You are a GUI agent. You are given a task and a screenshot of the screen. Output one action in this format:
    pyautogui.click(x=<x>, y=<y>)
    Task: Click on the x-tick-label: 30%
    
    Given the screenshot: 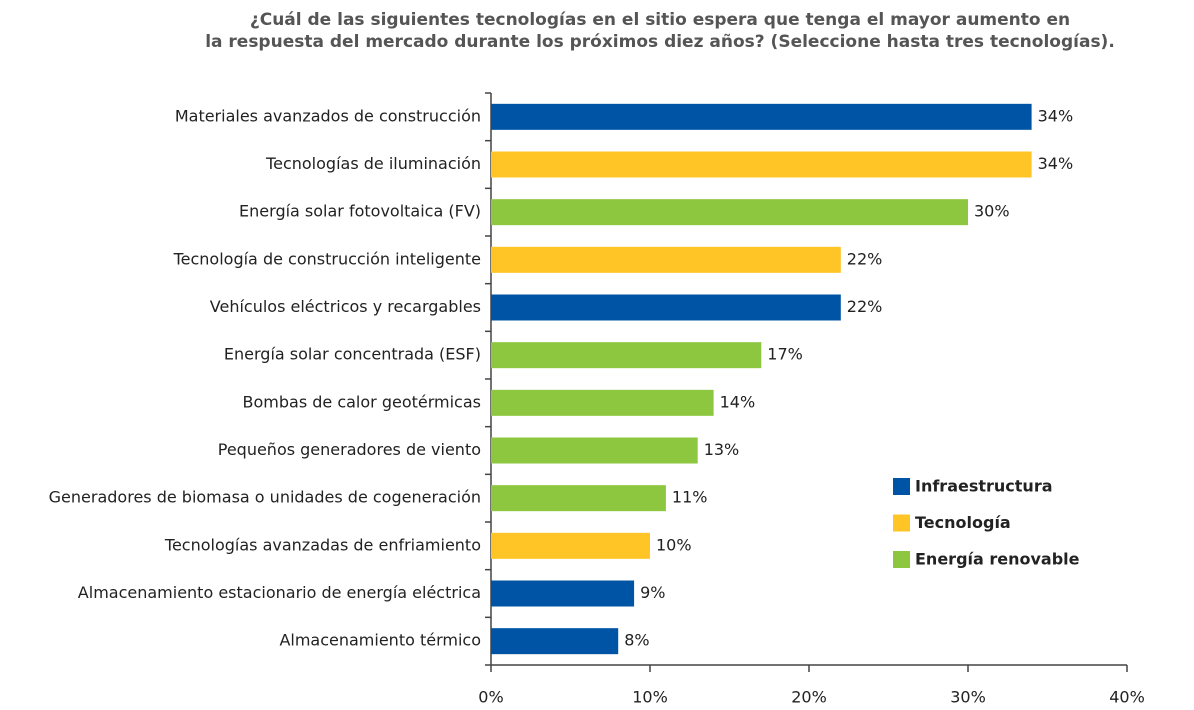 What is the action you would take?
    pyautogui.click(x=968, y=697)
    